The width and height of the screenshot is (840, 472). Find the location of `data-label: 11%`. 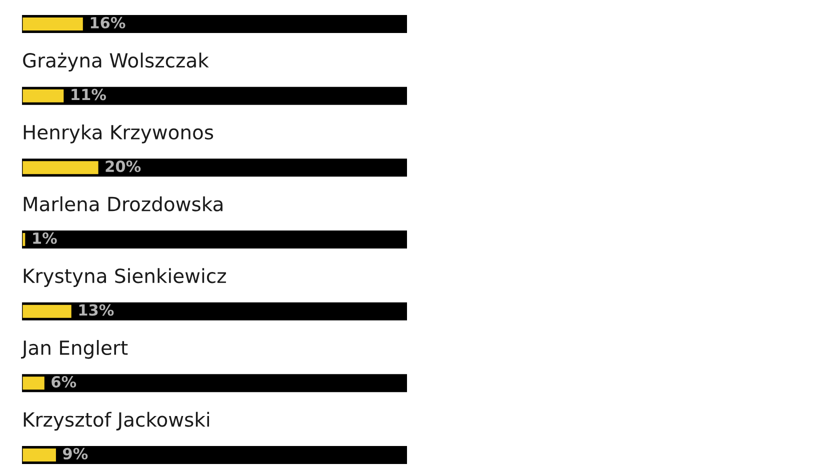

data-label: 11% is located at coordinates (89, 94).